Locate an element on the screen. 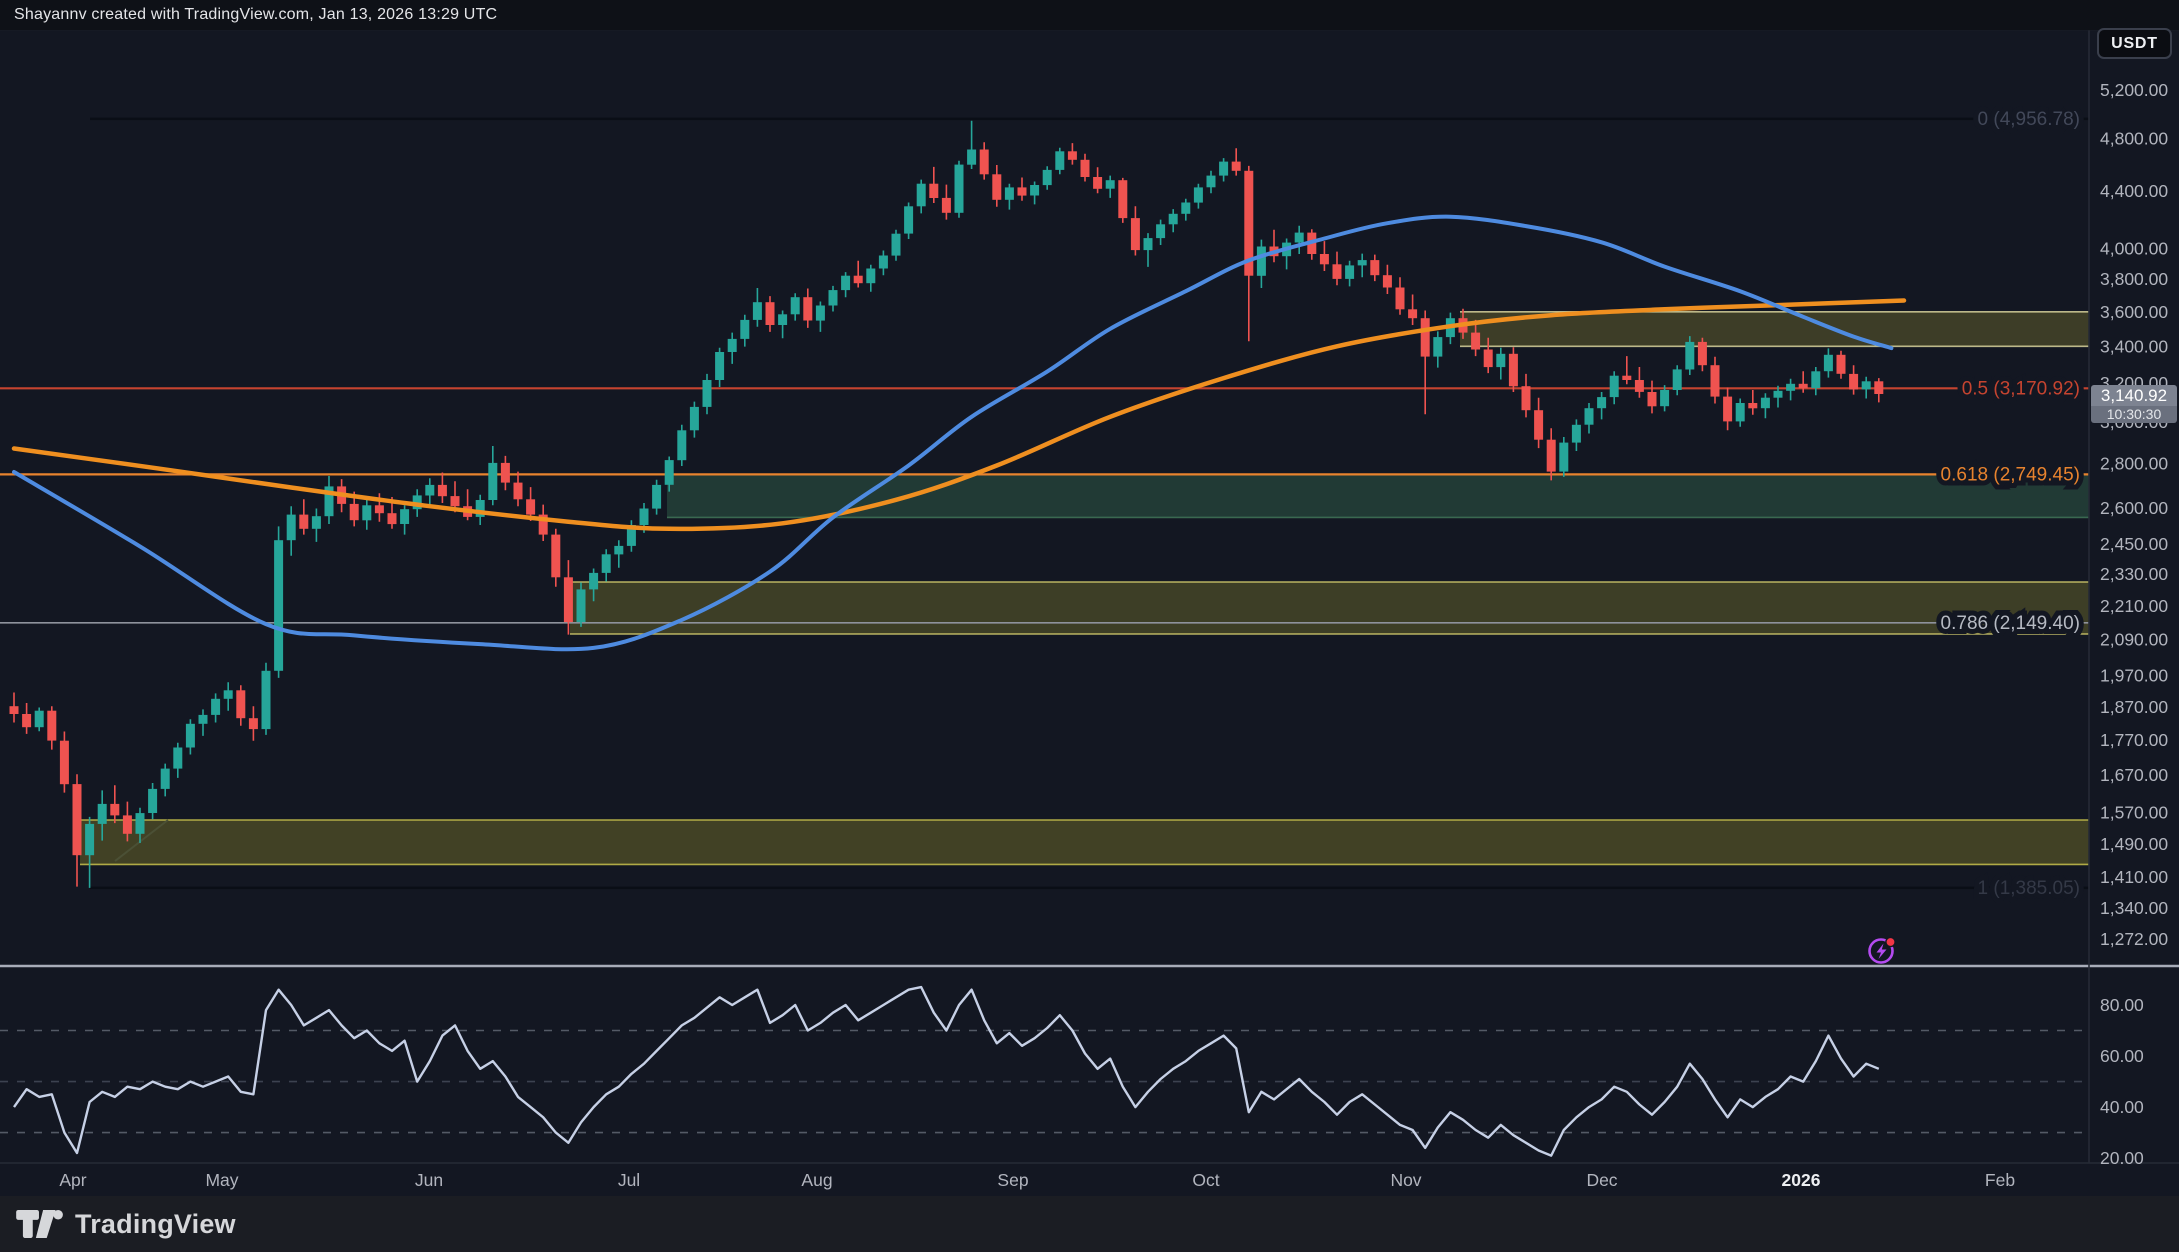  last-price-axis-badge: 3,140.92 10:30:30 is located at coordinates (2134, 404).